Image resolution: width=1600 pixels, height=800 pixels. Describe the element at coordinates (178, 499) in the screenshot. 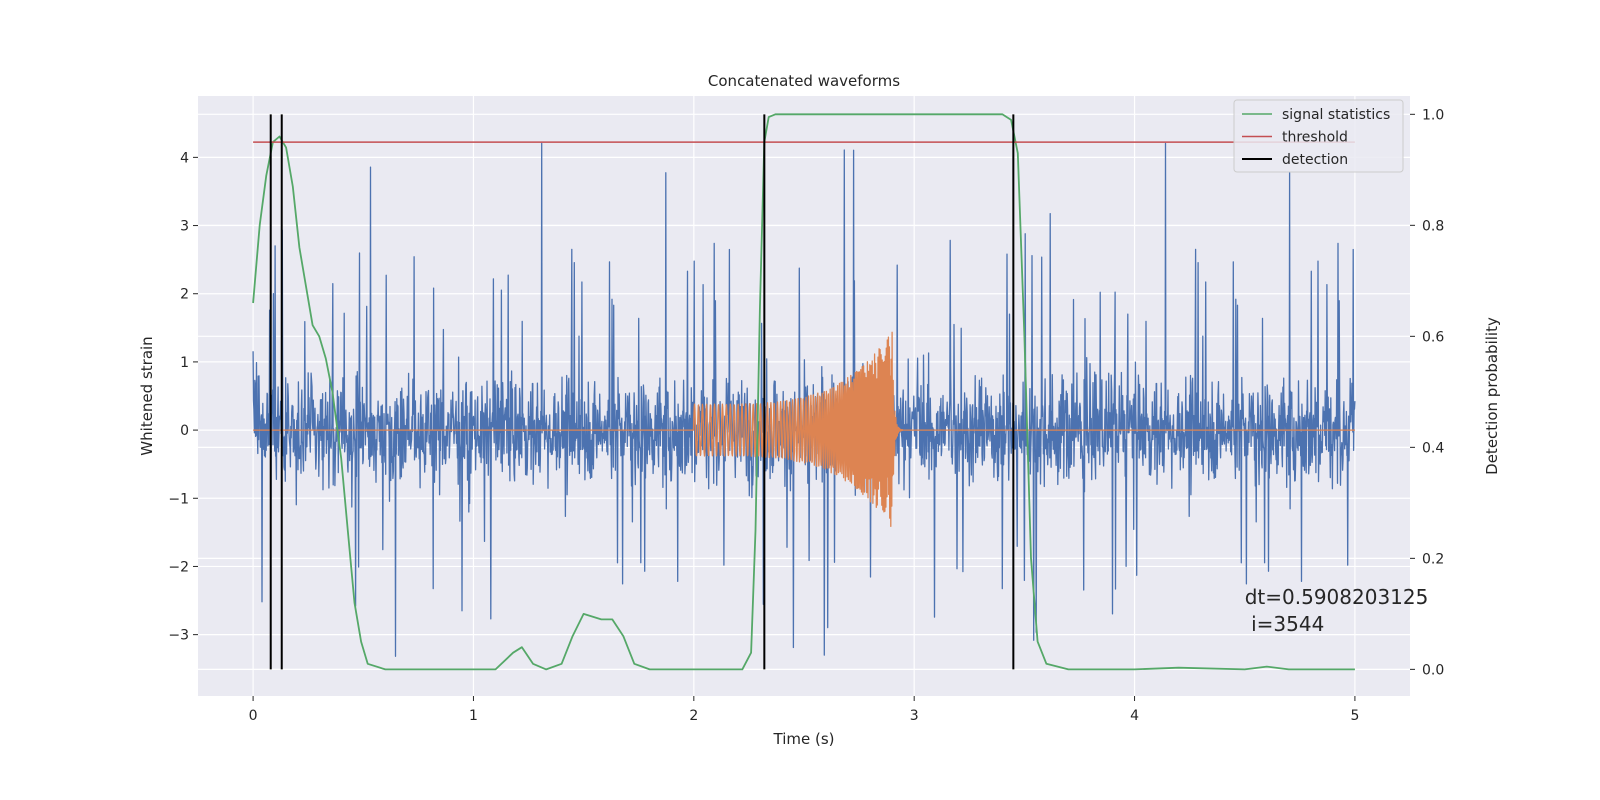

I see `y-tick-label: −1` at that location.